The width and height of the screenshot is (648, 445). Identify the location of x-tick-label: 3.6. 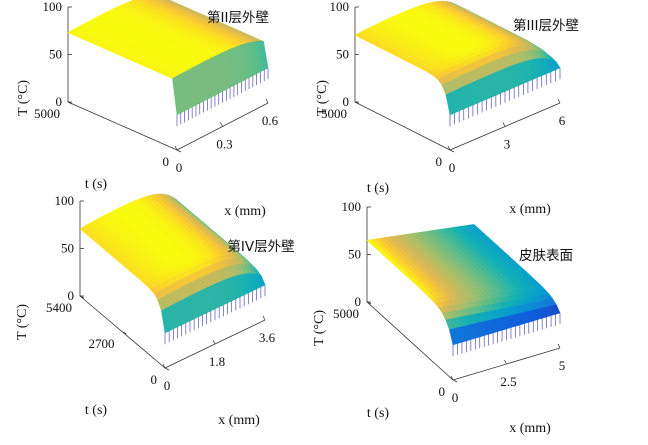
(267, 337).